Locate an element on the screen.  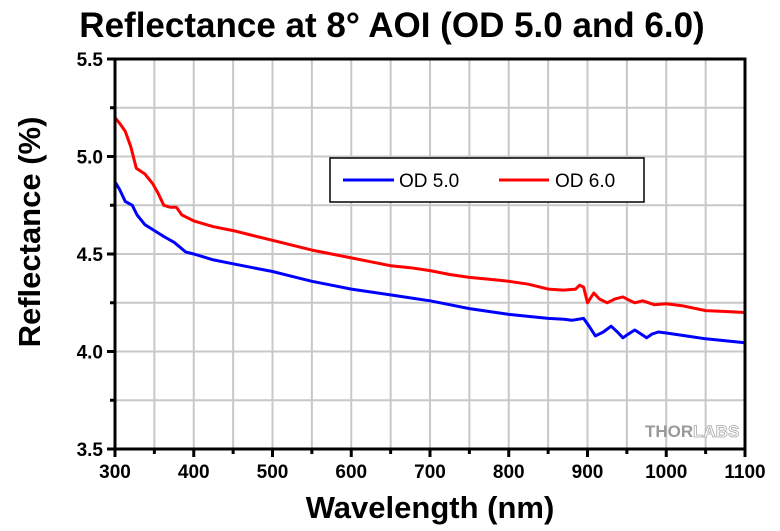
y-tick-labels: 3.5 4.0 4.5 5.0 5.5 is located at coordinates (90, 255).